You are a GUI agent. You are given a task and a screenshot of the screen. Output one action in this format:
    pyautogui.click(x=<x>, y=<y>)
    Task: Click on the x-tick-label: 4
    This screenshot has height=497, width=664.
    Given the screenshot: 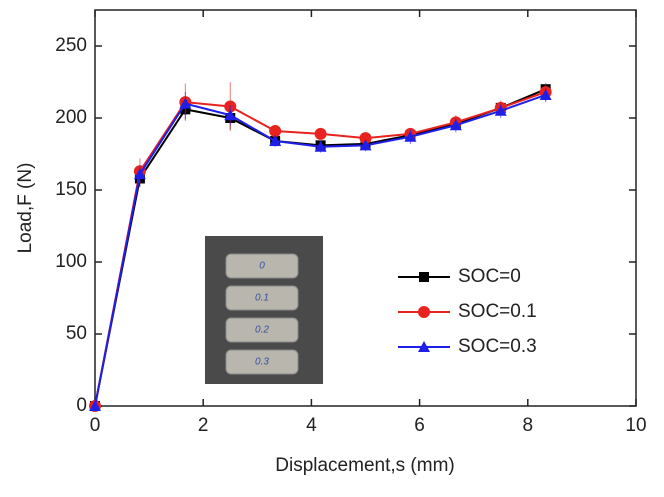 What is the action you would take?
    pyautogui.click(x=311, y=425)
    